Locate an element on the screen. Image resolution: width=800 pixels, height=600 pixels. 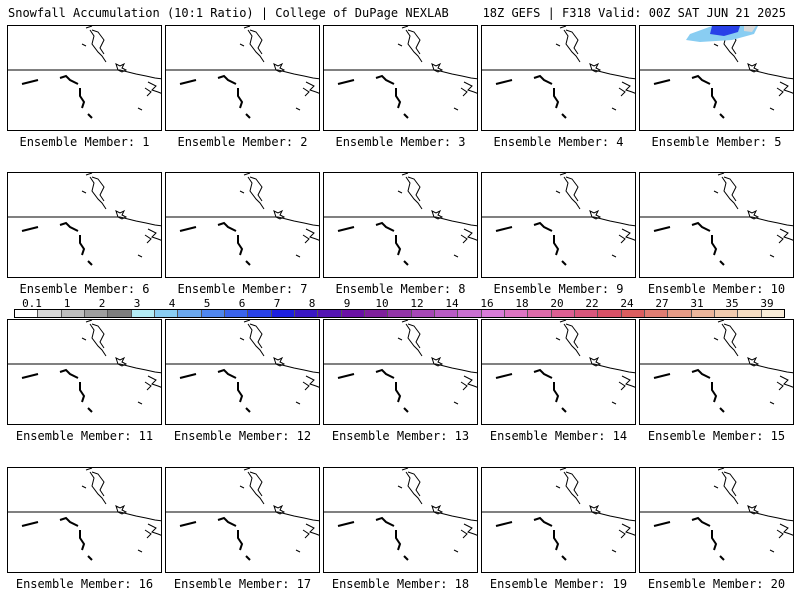
ensemble-panel-label: Ensemble Member: 18 is located at coordinates (400, 584).